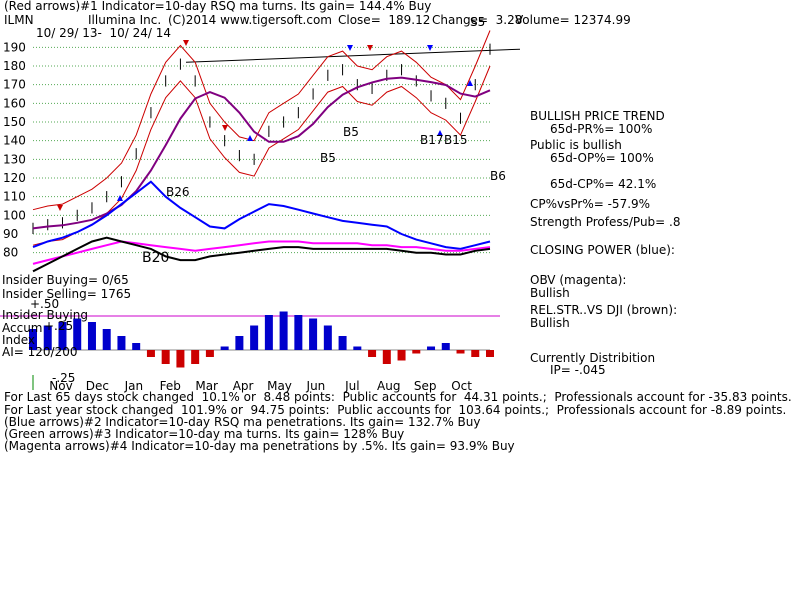  Describe the element at coordinates (45, 315) in the screenshot. I see `insider-buying-2: Insider Buying` at that location.